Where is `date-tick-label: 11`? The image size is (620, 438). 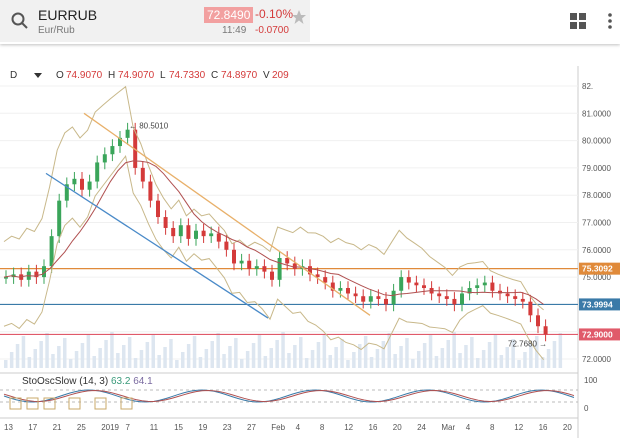
date-tick-label: 11 is located at coordinates (154, 427).